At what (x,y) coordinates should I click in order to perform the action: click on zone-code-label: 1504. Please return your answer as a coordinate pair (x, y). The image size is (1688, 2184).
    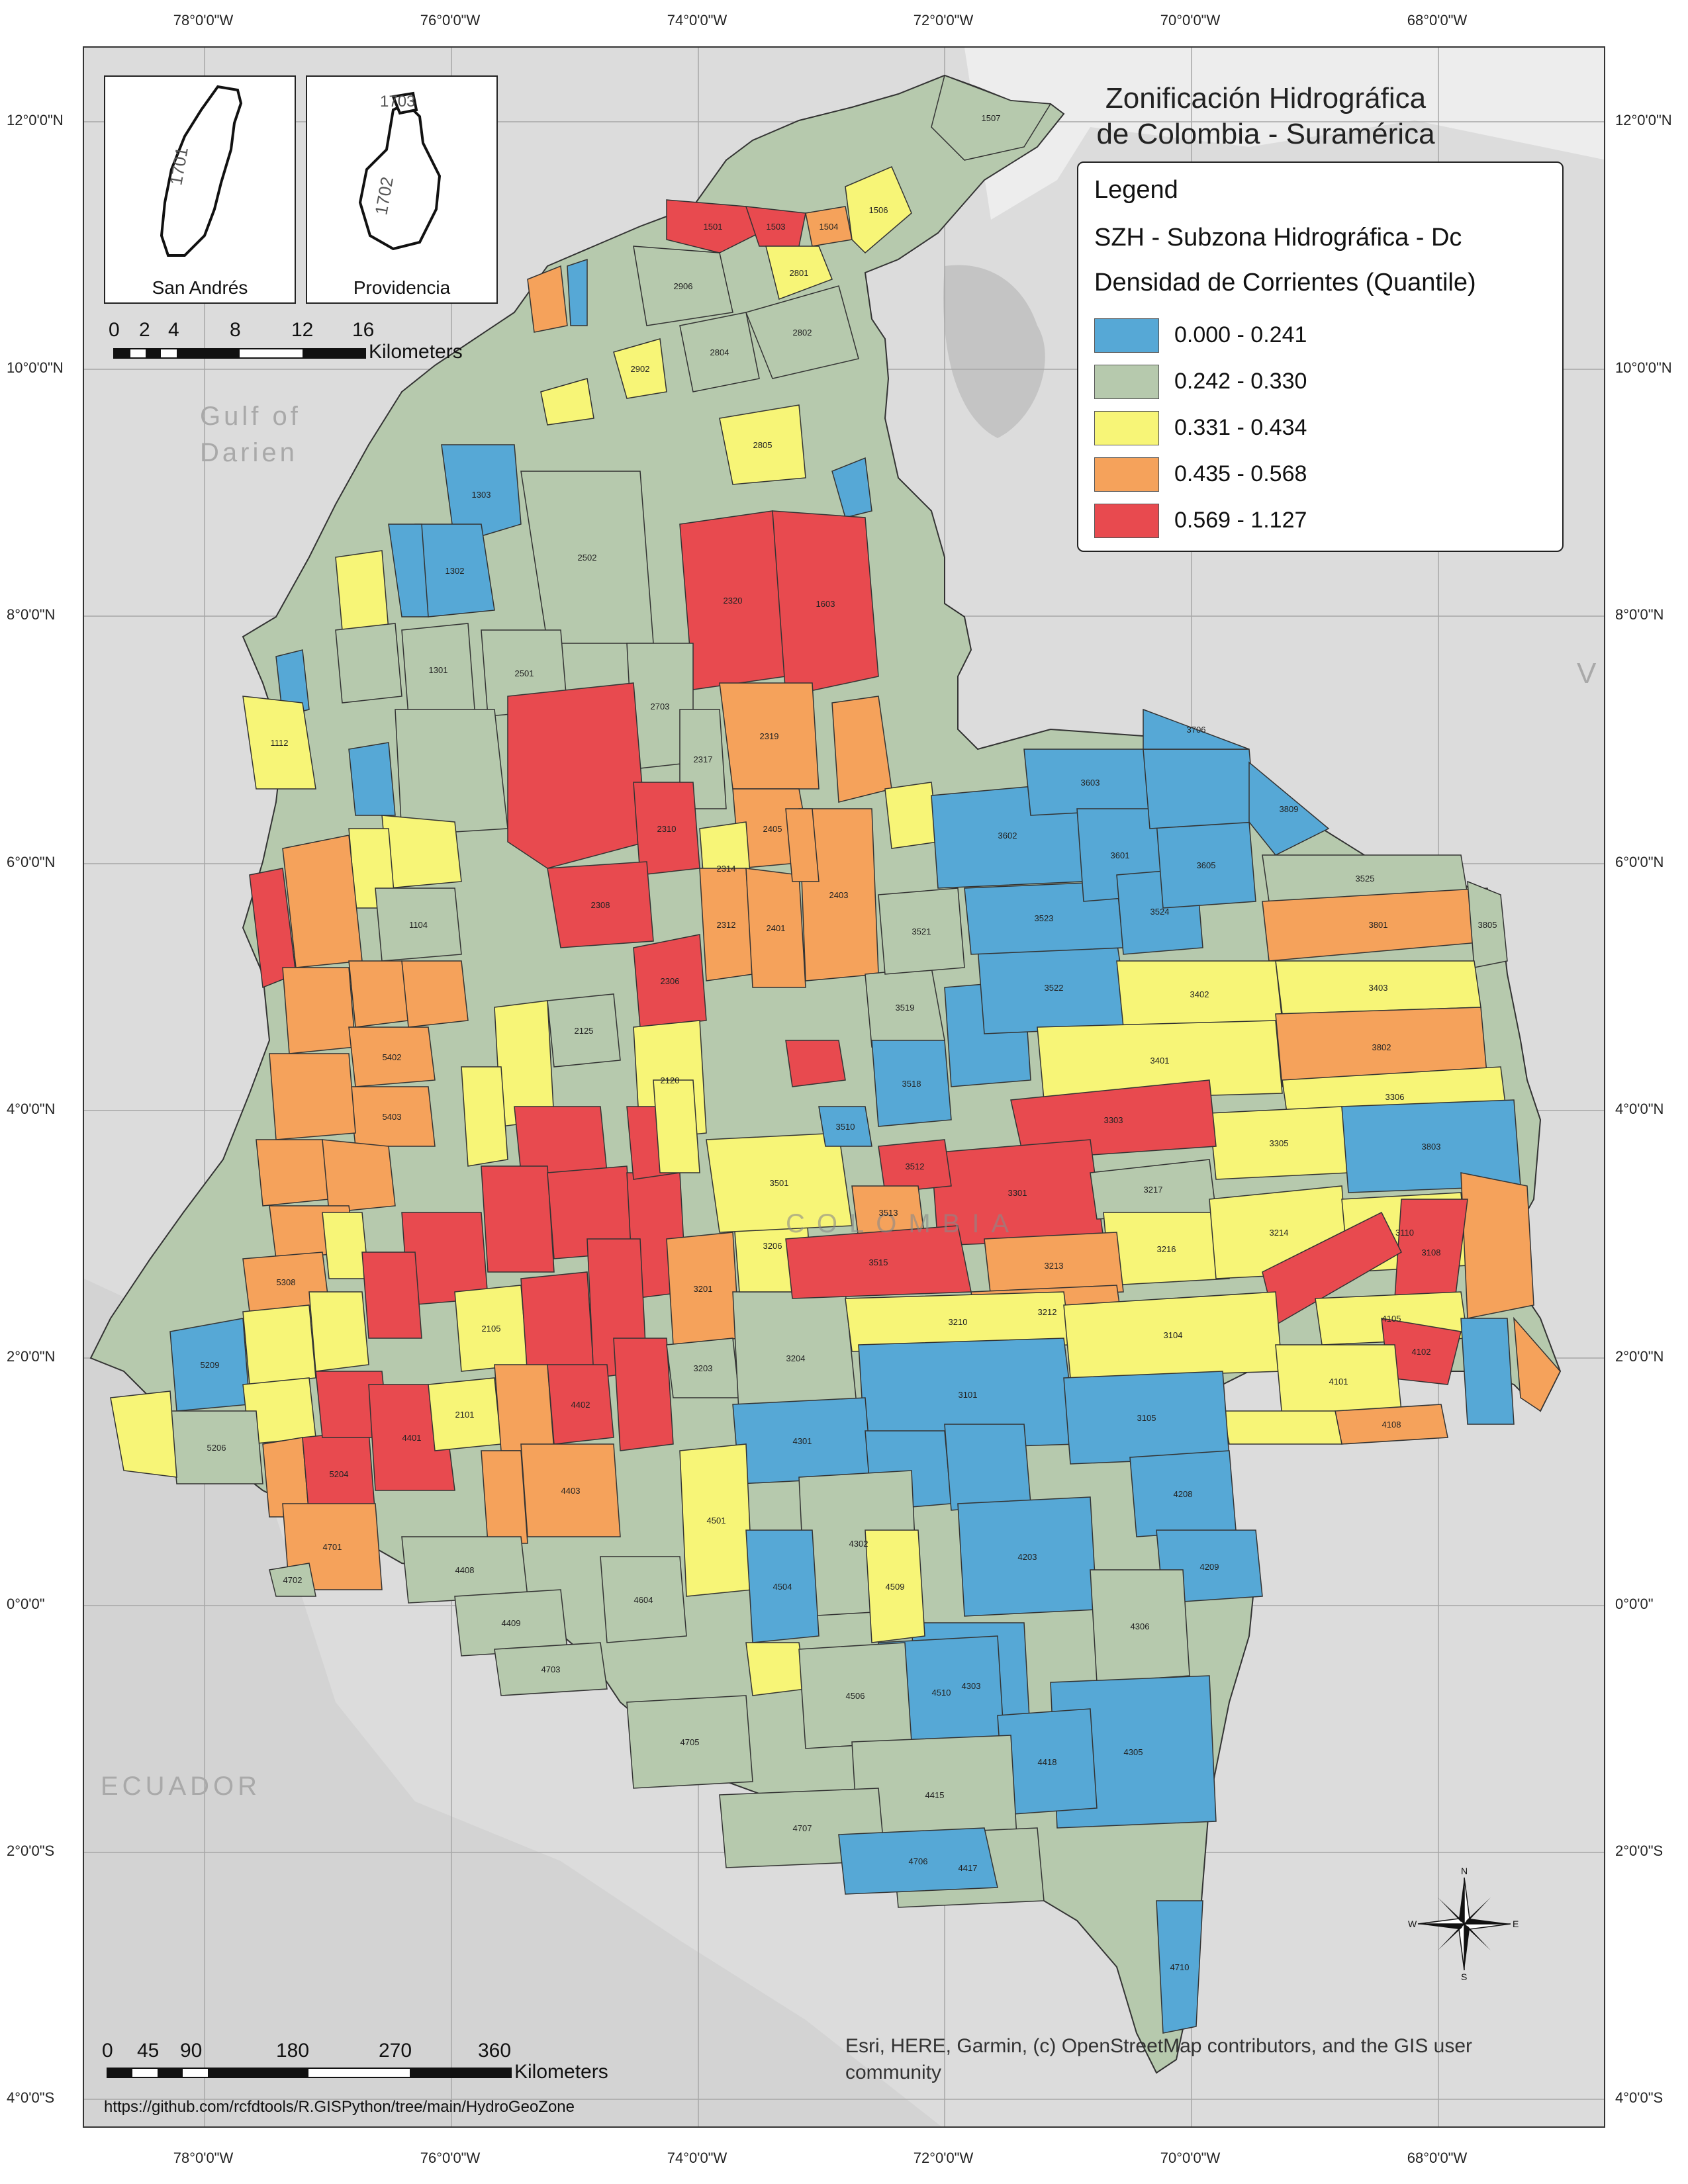
    Looking at the image, I should click on (829, 227).